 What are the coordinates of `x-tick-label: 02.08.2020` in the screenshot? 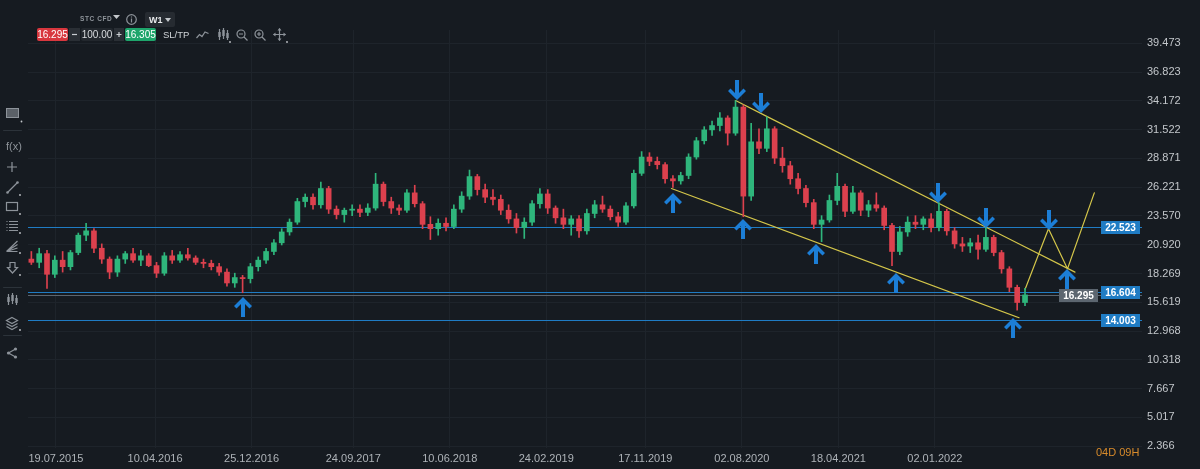 It's located at (742, 457).